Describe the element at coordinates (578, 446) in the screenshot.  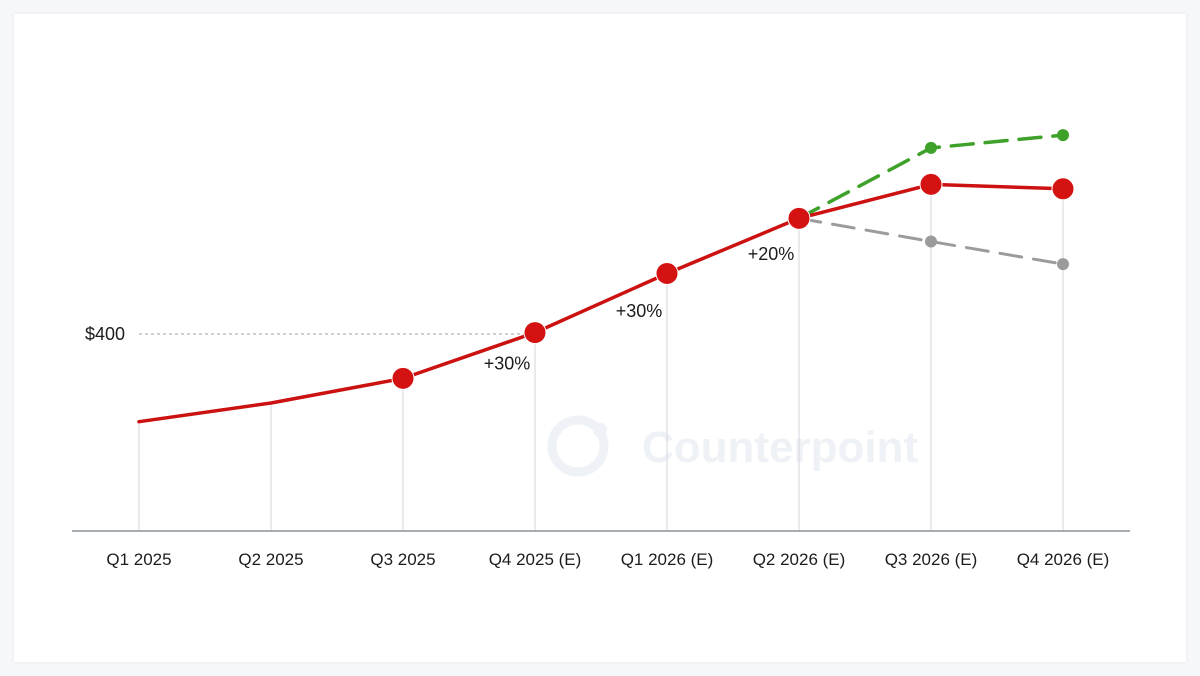
I see `counterpoint-logo-icon` at that location.